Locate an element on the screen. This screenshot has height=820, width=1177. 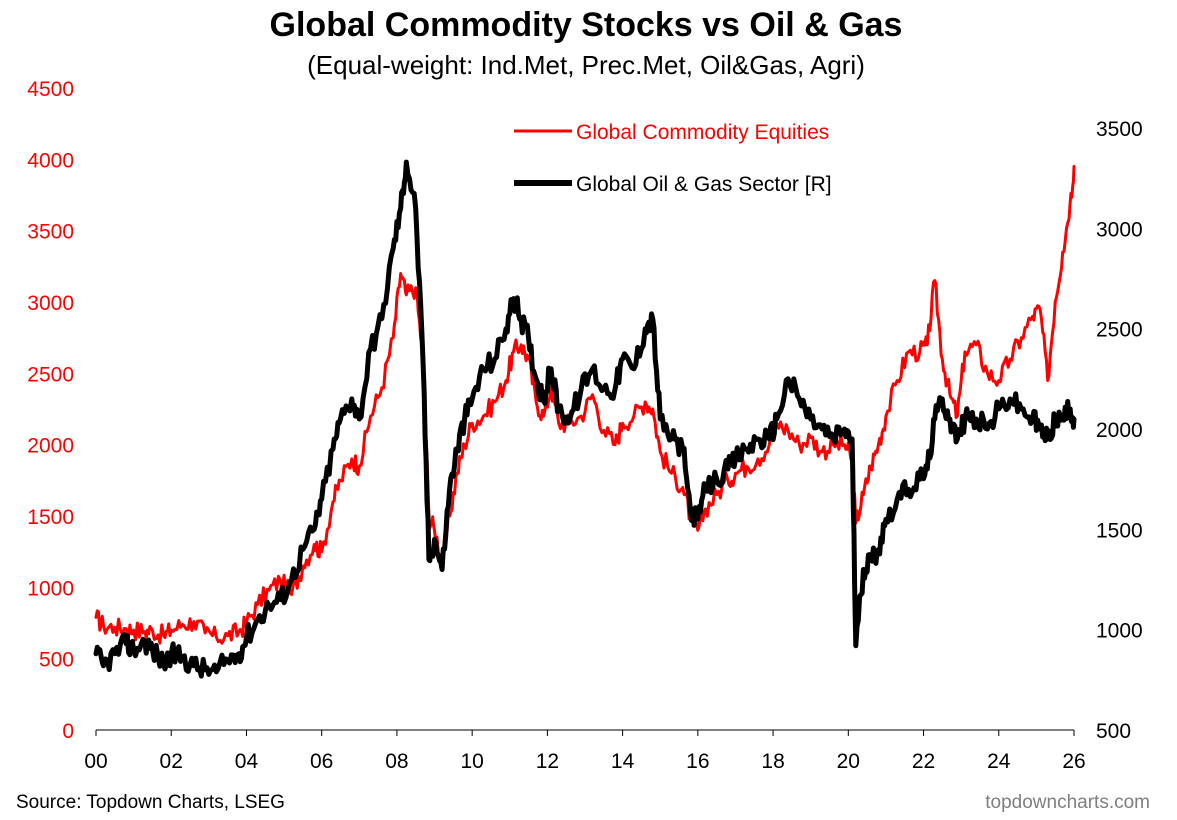
x-tick-label: 02 is located at coordinates (171, 761).